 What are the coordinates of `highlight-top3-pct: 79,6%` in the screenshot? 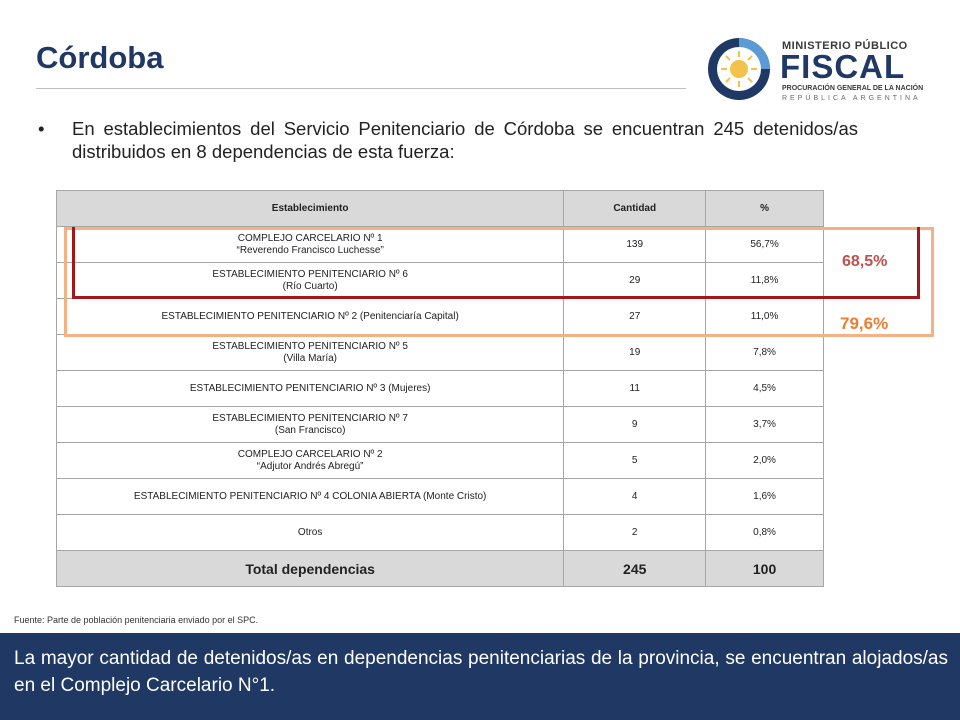 It's located at (864, 323).